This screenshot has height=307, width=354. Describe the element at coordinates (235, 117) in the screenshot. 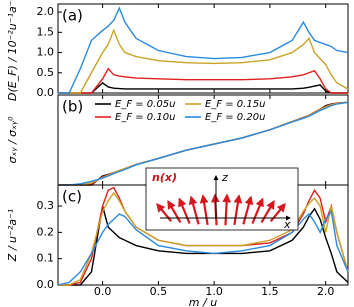

I see `legend-label: E_F = 0.20u` at that location.